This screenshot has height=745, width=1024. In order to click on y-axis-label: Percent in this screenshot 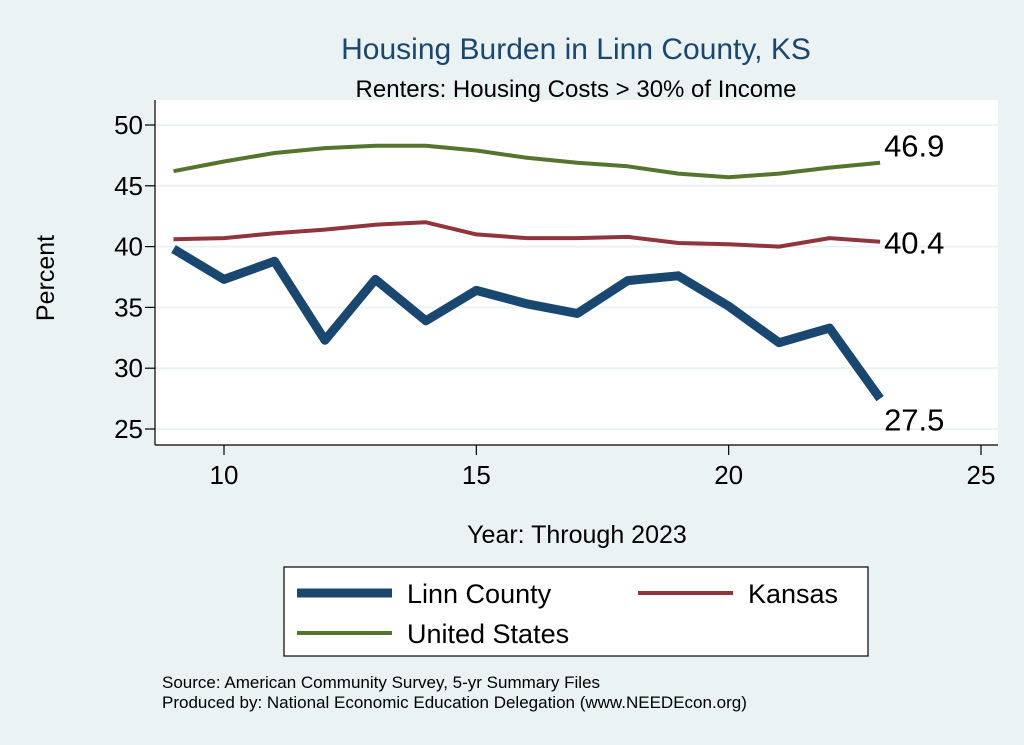, I will do `click(46, 278)`.